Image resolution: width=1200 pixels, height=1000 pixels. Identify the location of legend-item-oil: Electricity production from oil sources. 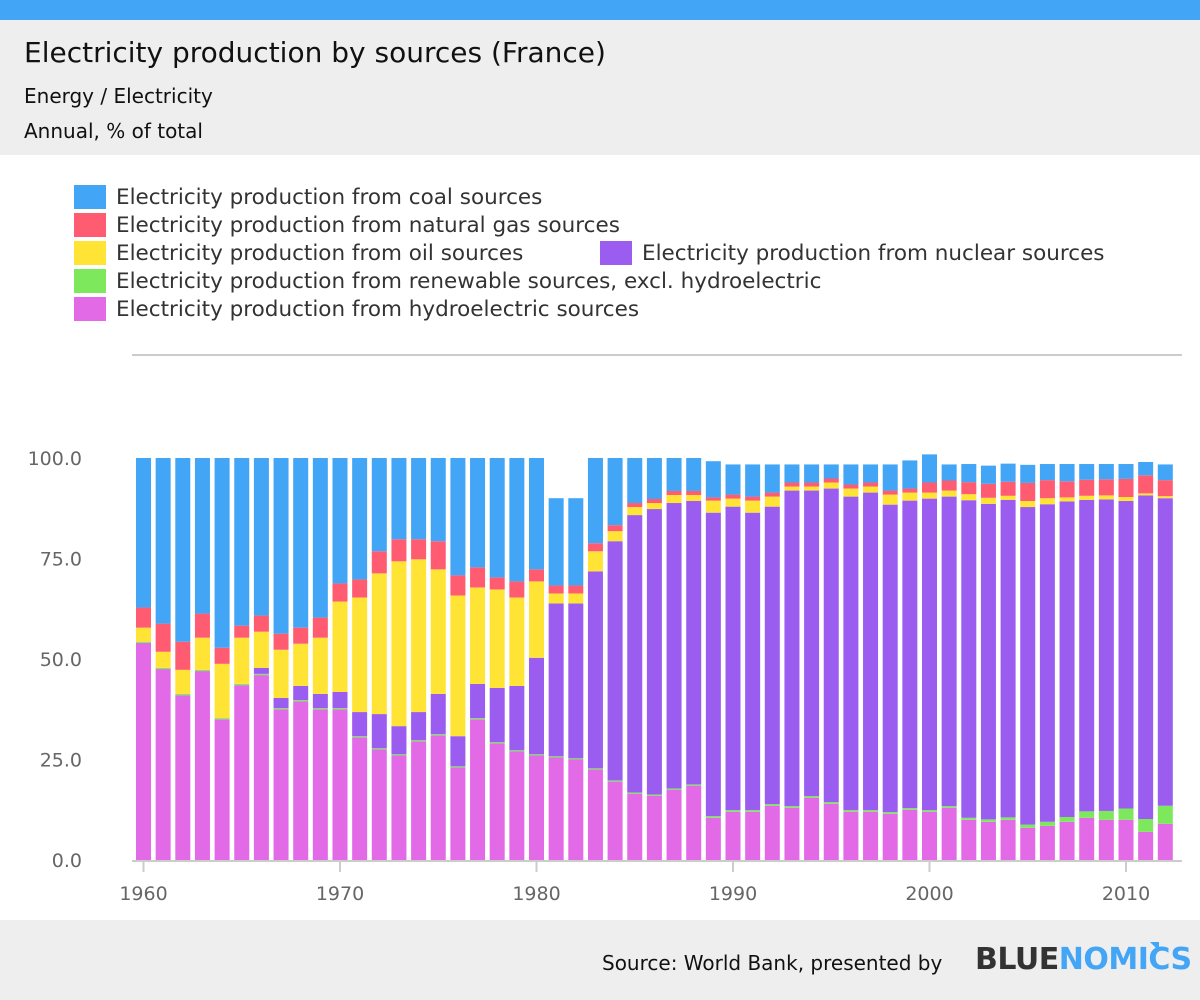
(298, 253).